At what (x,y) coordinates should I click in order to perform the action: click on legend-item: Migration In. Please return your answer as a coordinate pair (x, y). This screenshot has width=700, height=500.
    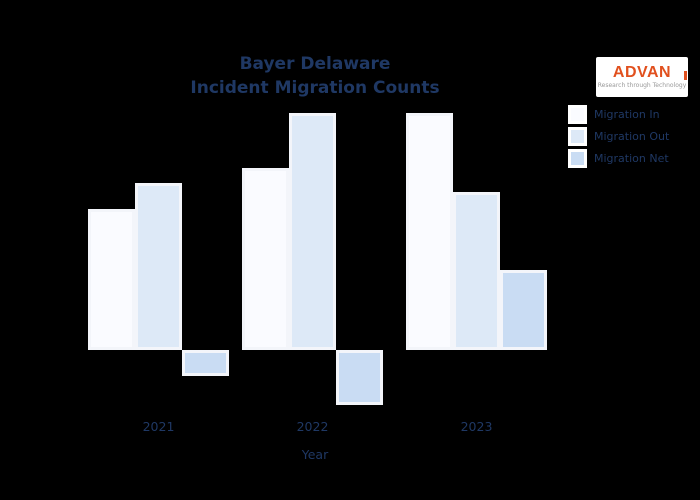
    Looking at the image, I should click on (618, 114).